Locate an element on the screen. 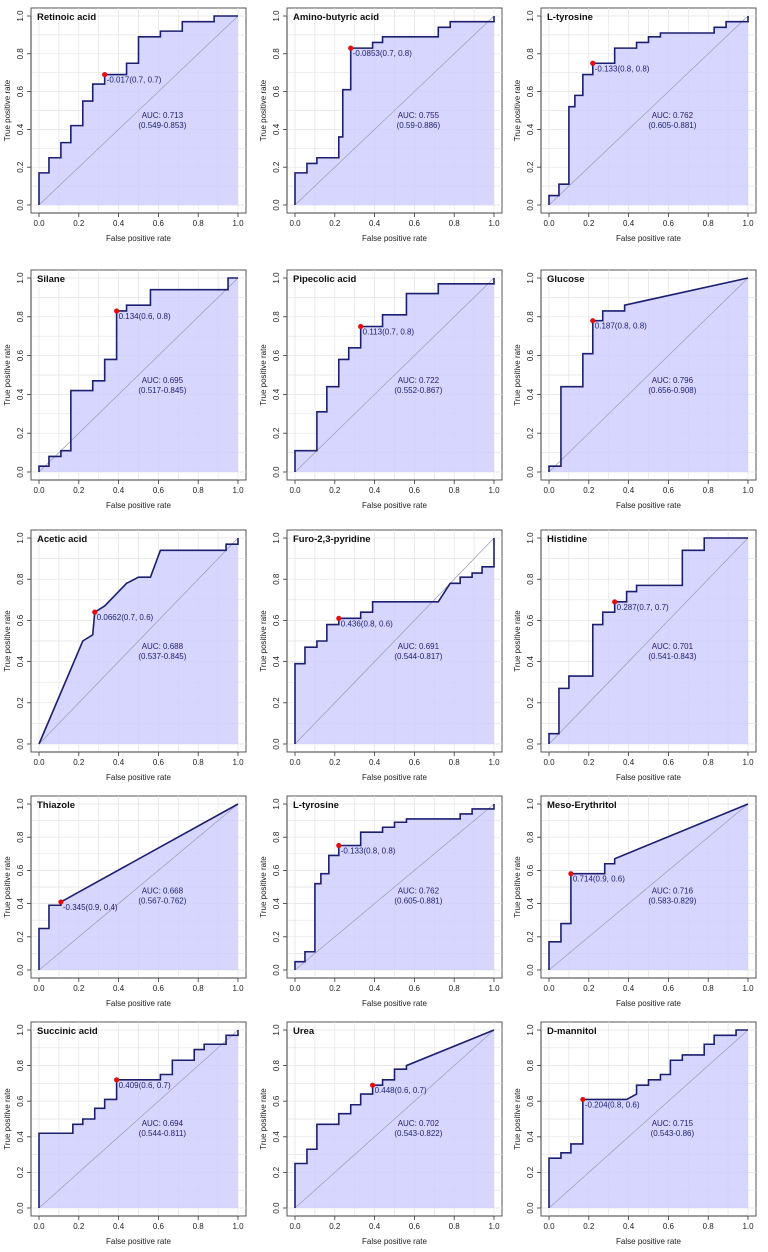 The width and height of the screenshot is (768, 1252). cutoff-label: 0.287(0.7, 0.7) is located at coordinates (643, 607).